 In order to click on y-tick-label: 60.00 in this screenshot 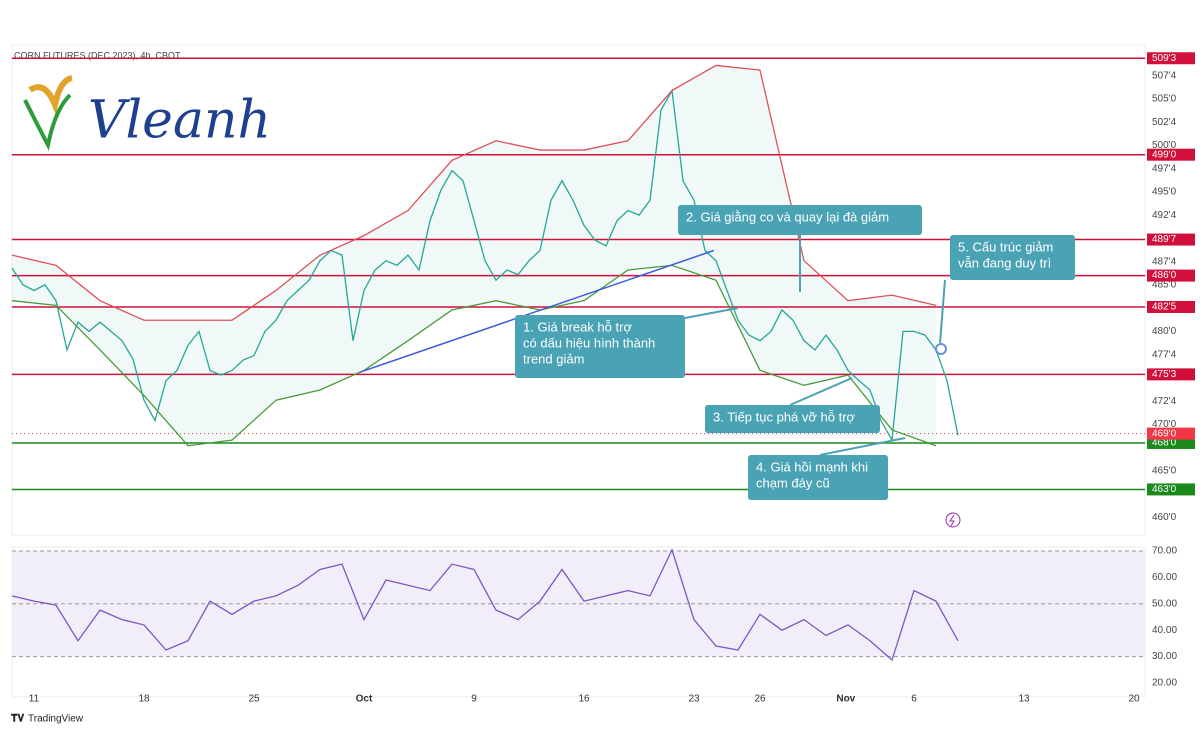, I will do `click(1164, 577)`.